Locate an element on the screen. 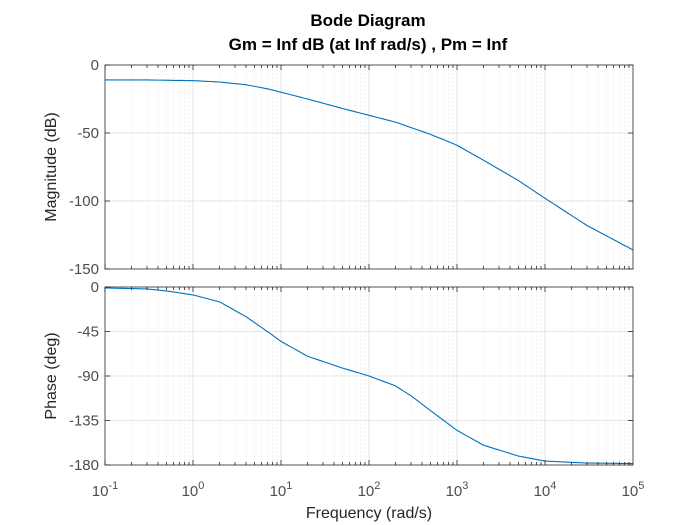  magnitude-axis-label: Magnitude (dB) is located at coordinates (51, 166).